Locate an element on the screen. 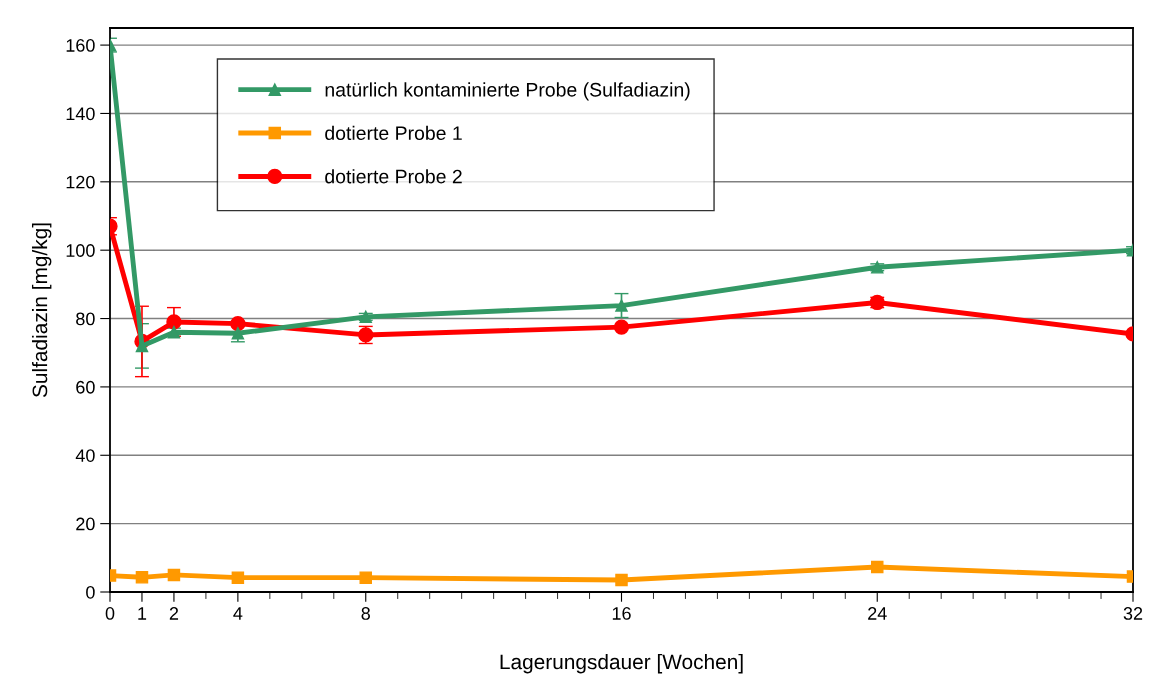 This screenshot has height=687, width=1151. x-tick-label: 8 is located at coordinates (365, 613).